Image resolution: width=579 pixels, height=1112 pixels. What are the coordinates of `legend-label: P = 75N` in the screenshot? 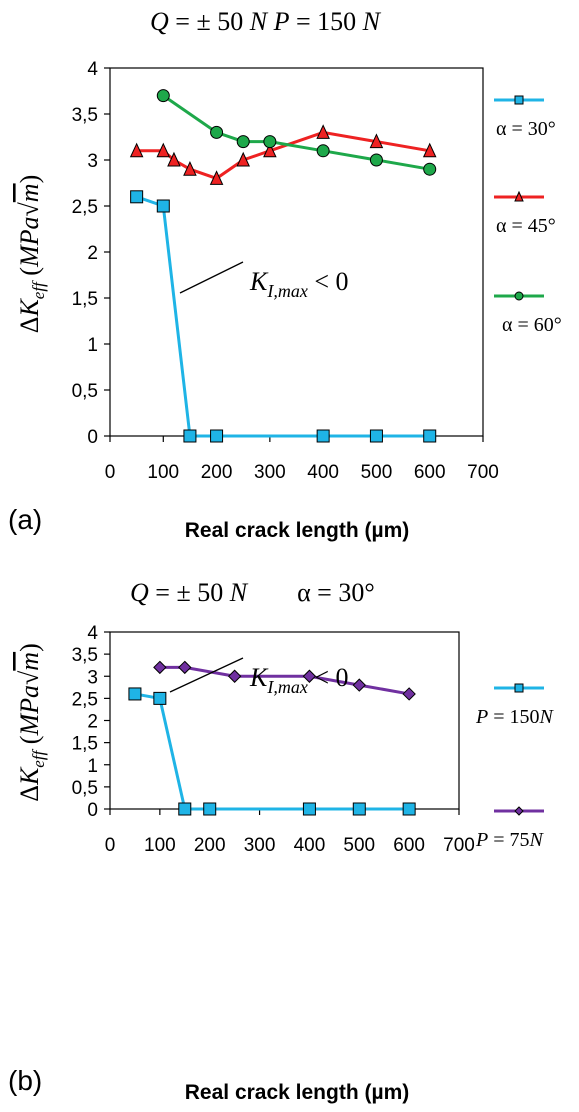 It's located at (510, 840).